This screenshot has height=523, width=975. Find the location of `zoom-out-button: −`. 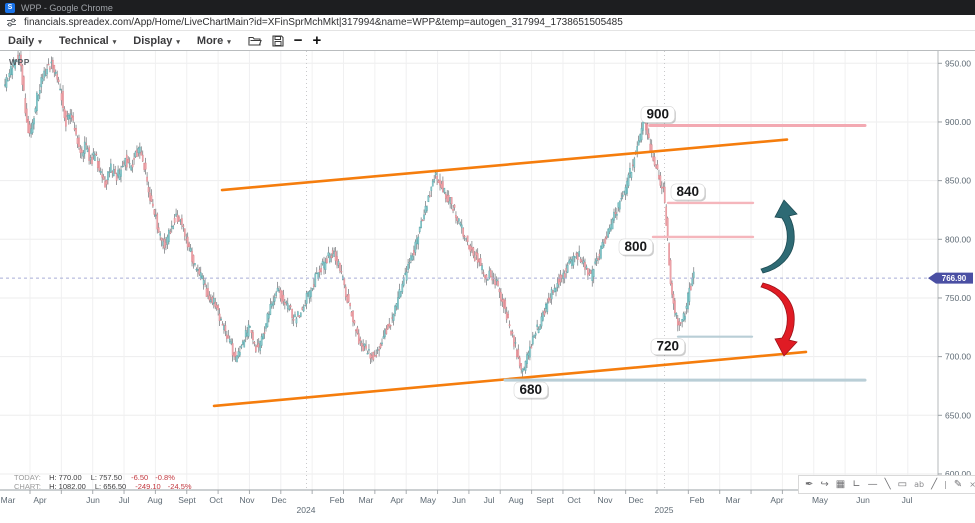

zoom-out-button: − is located at coordinates (298, 40).